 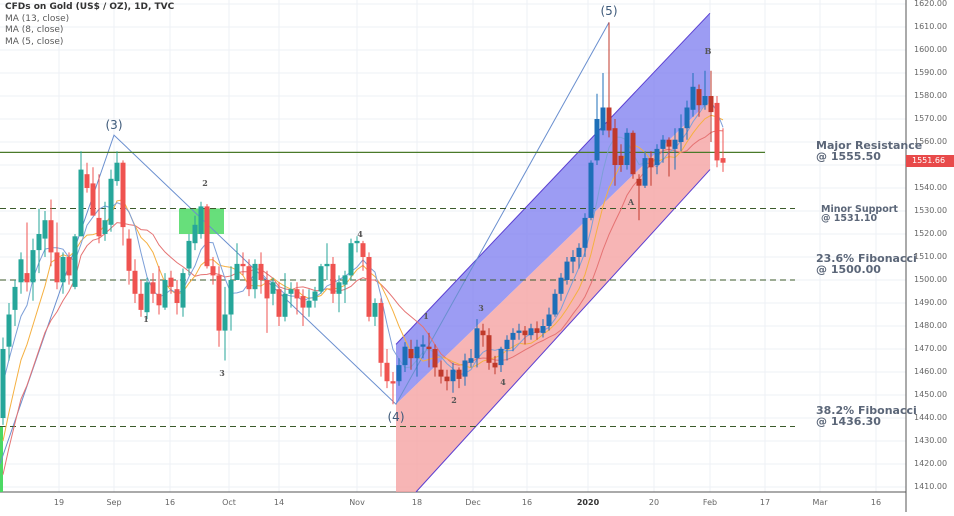 I want to click on fib-236-label: 23.6% Fibonacci, so click(x=866, y=258).